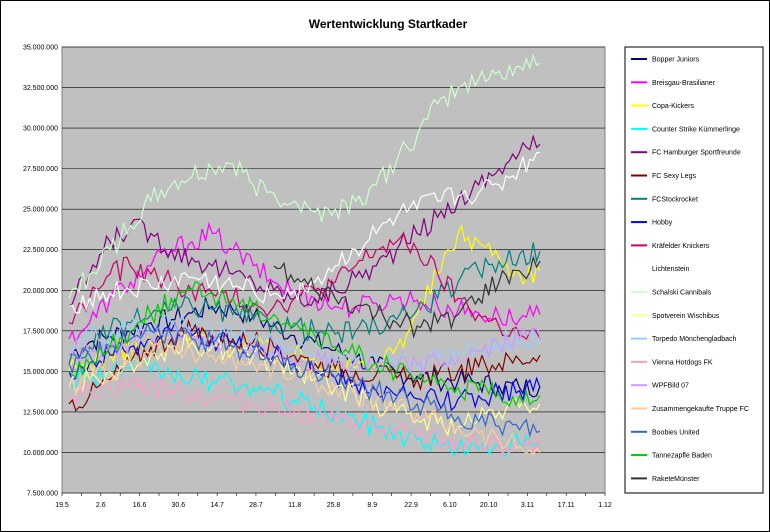  Describe the element at coordinates (42, 494) in the screenshot. I see `y-tick-label: 7.500.000` at that location.